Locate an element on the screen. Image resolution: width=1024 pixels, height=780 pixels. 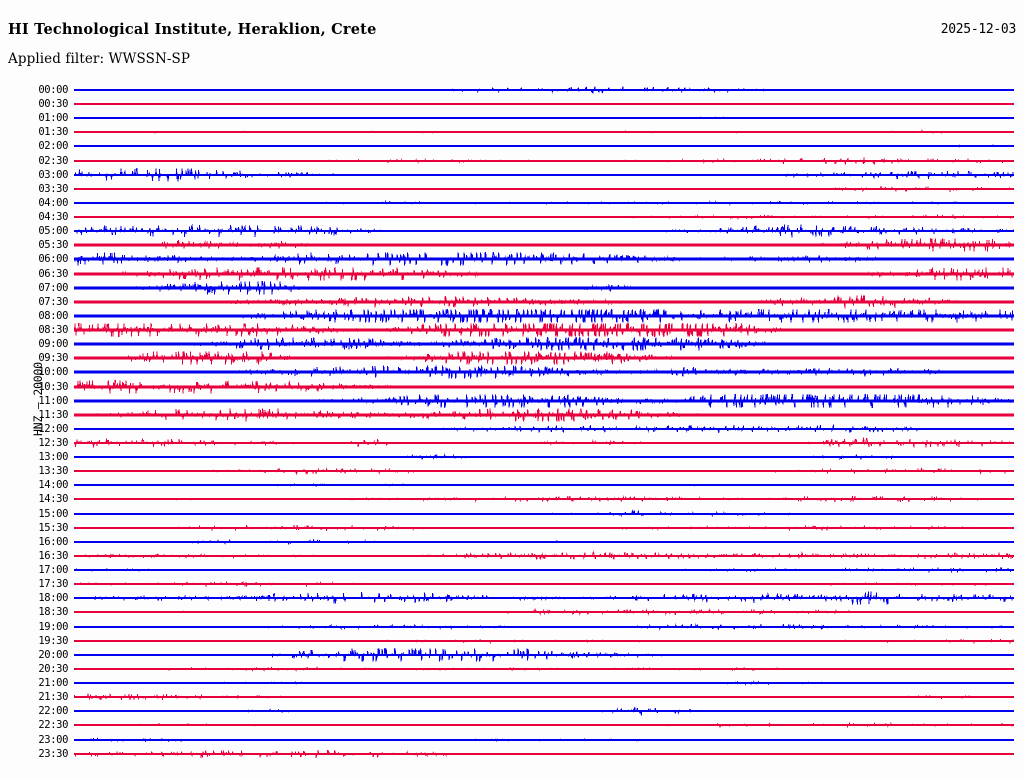
trace-row: 19:00 is located at coordinates (512, 627).